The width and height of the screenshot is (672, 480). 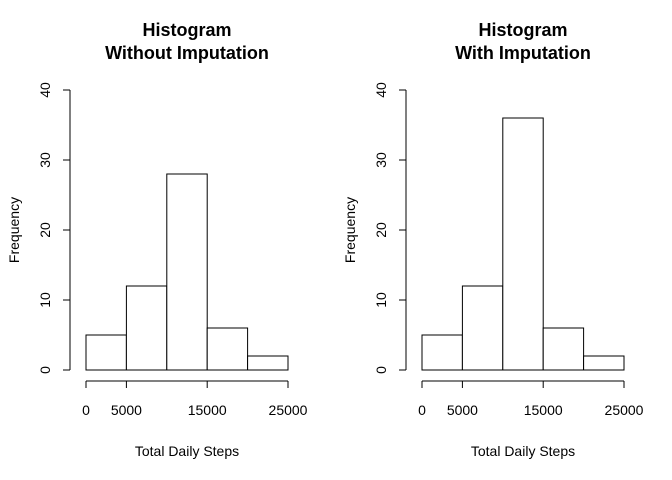 What do you see at coordinates (523, 53) in the screenshot?
I see `chart-subtitle: With Imputation` at bounding box center [523, 53].